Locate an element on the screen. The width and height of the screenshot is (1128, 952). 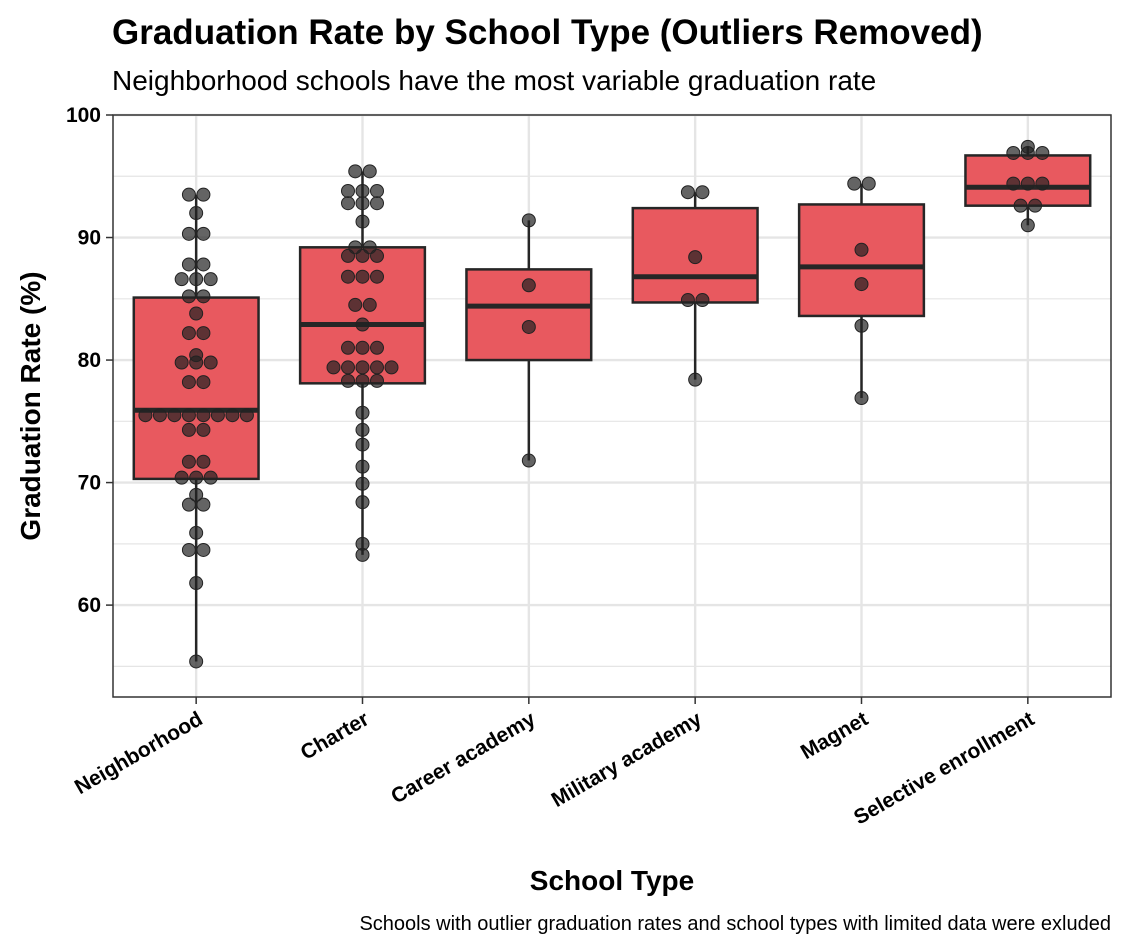
box-career-academy is located at coordinates (529, 340).